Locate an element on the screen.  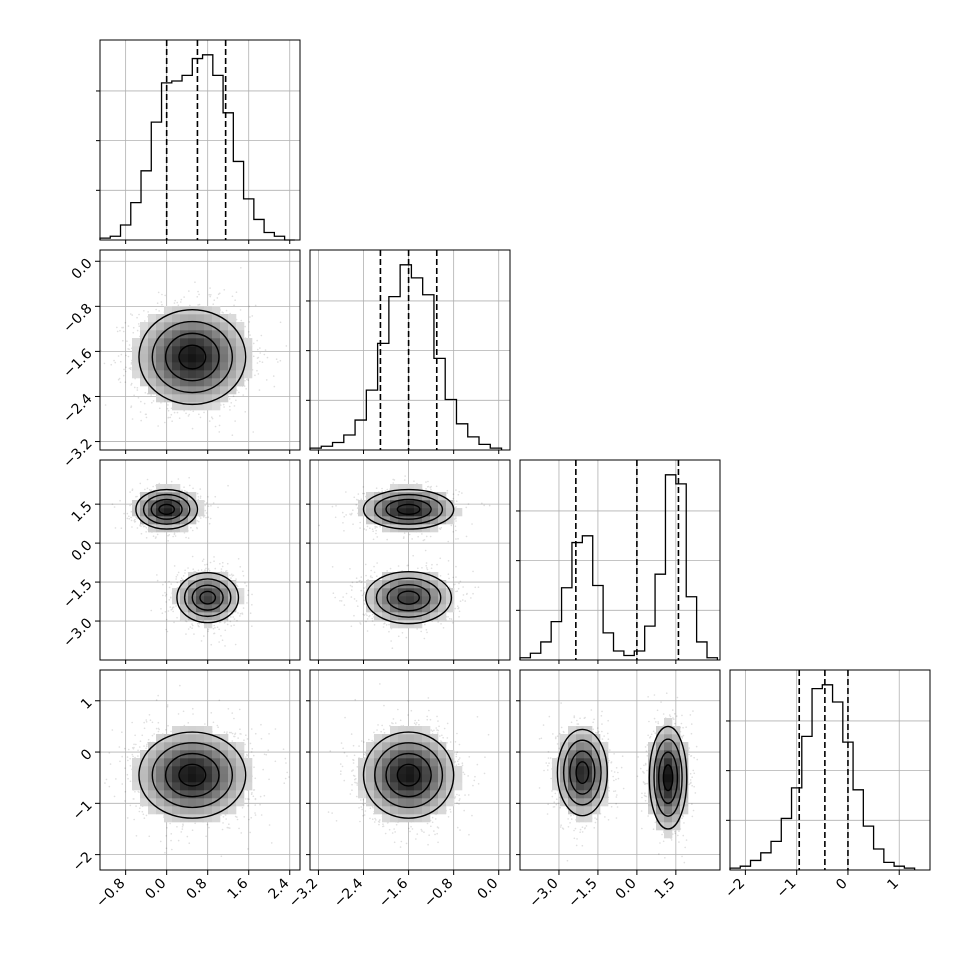
panel-content is located at coordinates (200, 560).